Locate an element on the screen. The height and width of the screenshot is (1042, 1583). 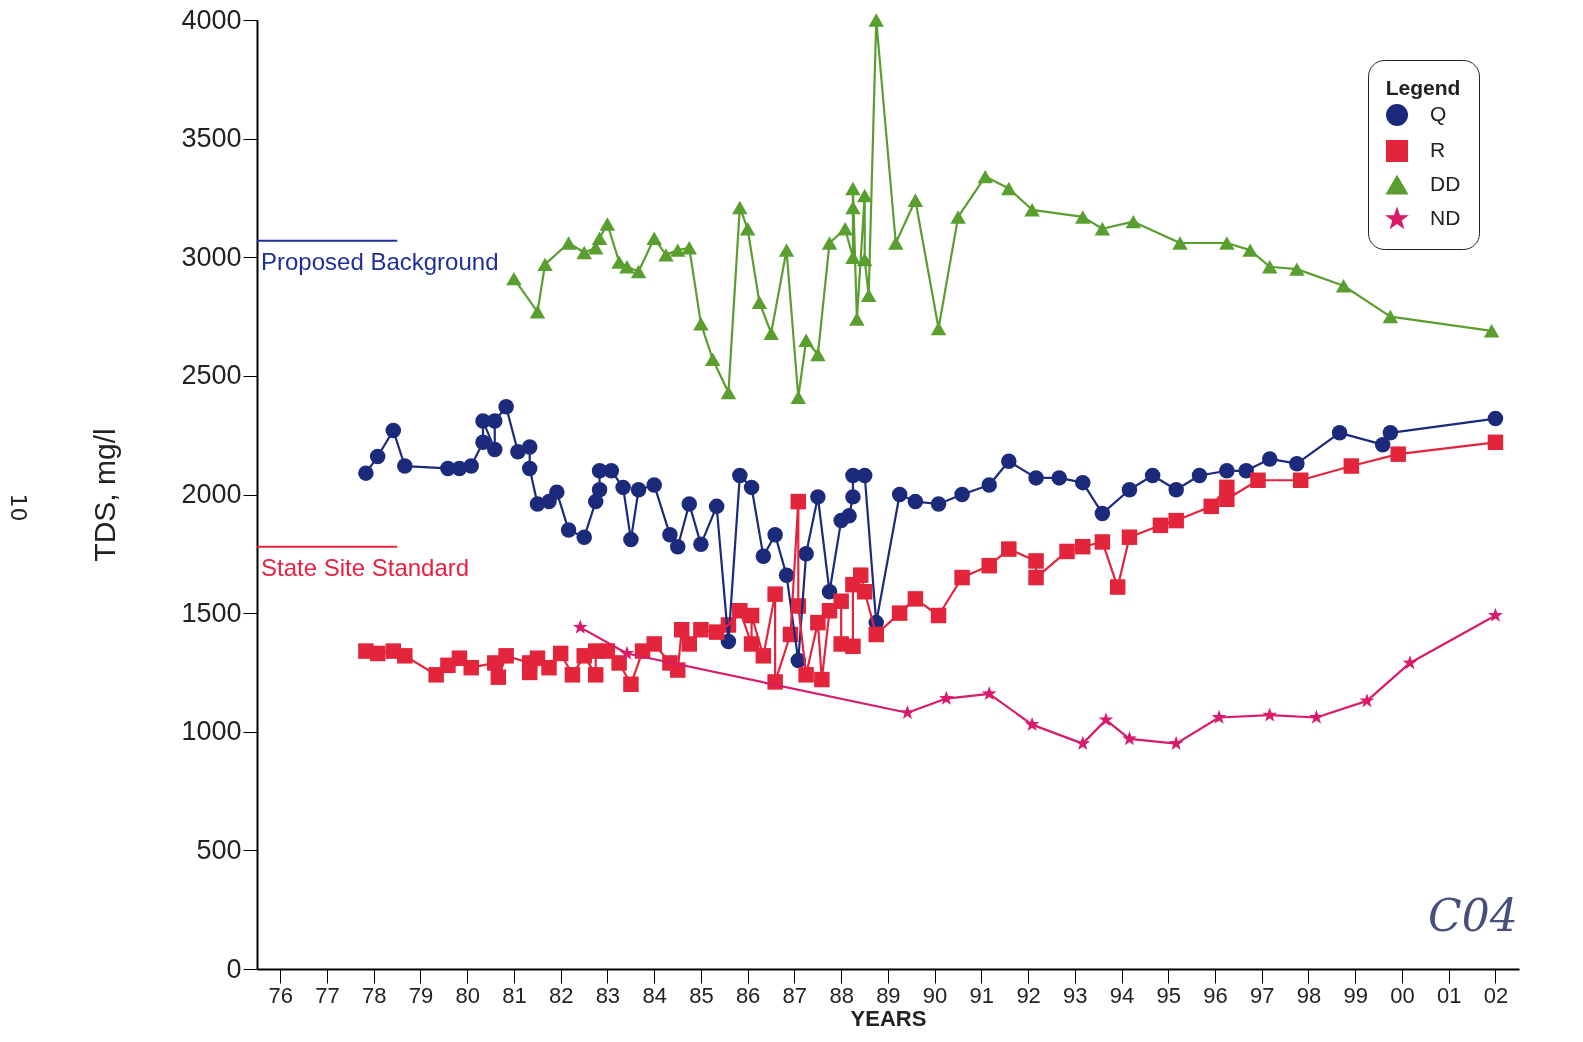
ref-line-label: Proposed Background is located at coordinates (380, 261).